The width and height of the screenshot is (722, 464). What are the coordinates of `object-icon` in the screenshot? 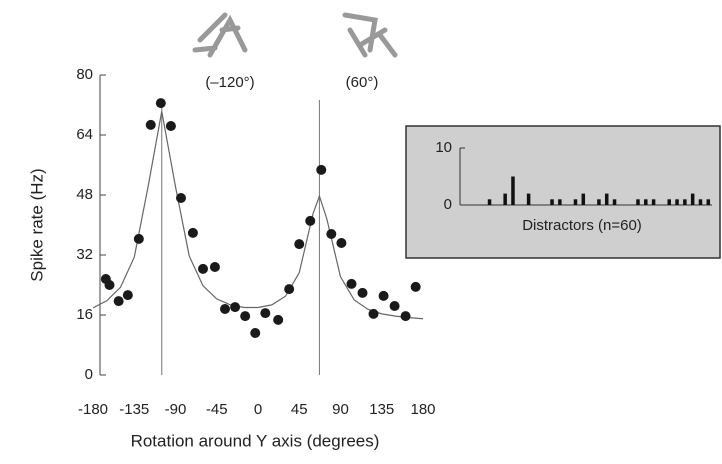 It's located at (295, 35).